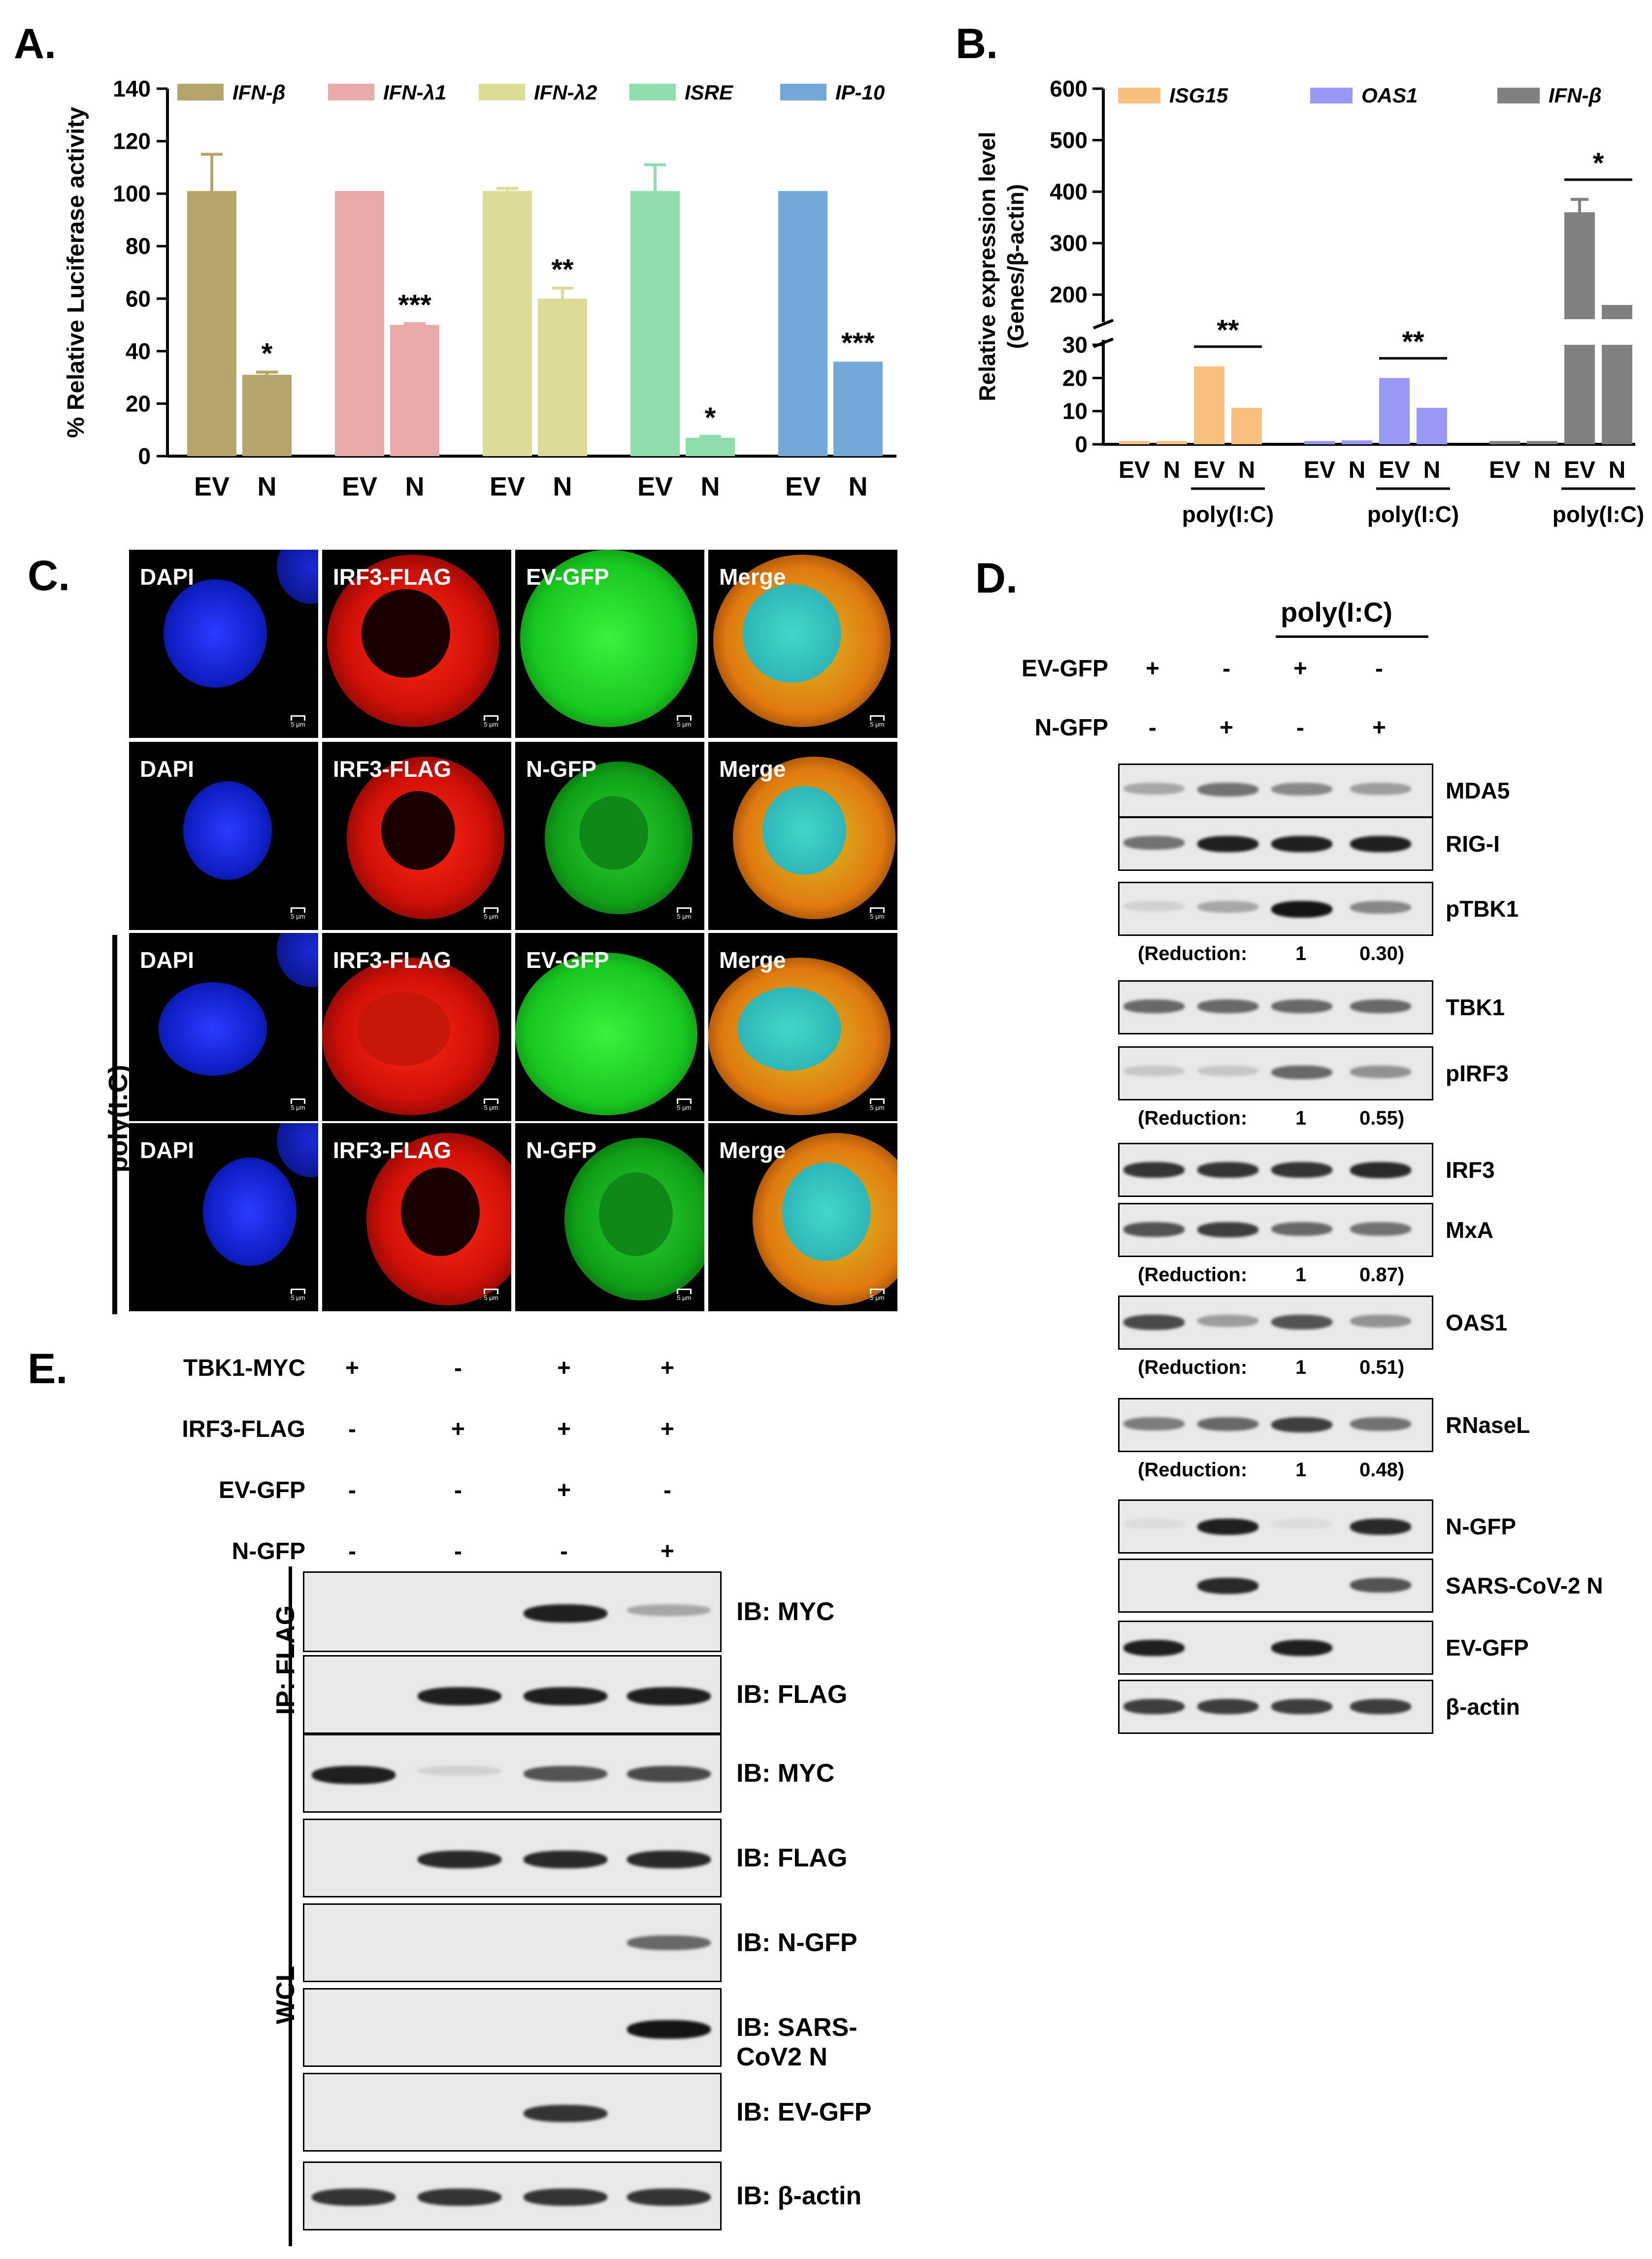  I want to click on blot-name: IB: FLAG, so click(792, 1858).